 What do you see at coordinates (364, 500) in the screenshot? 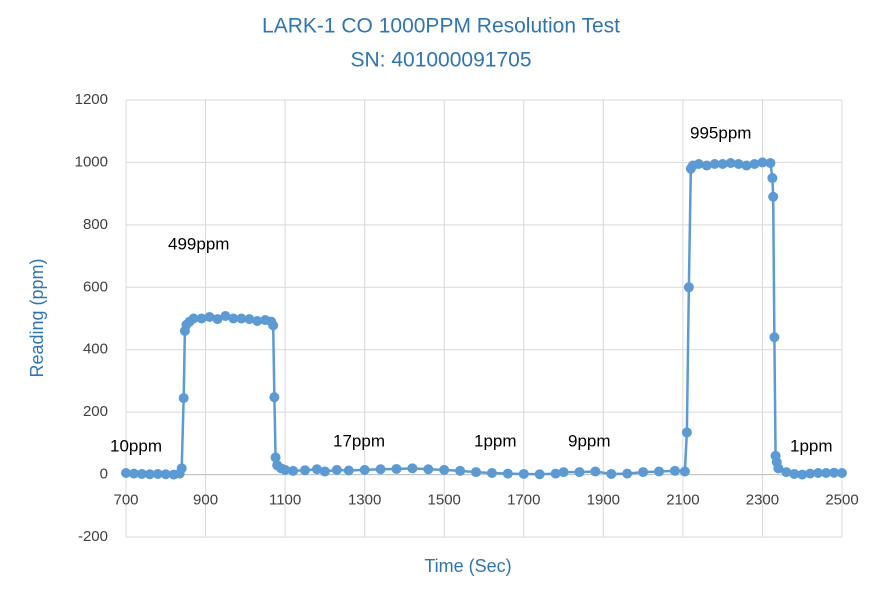
I see `x-tick-label: 1300` at bounding box center [364, 500].